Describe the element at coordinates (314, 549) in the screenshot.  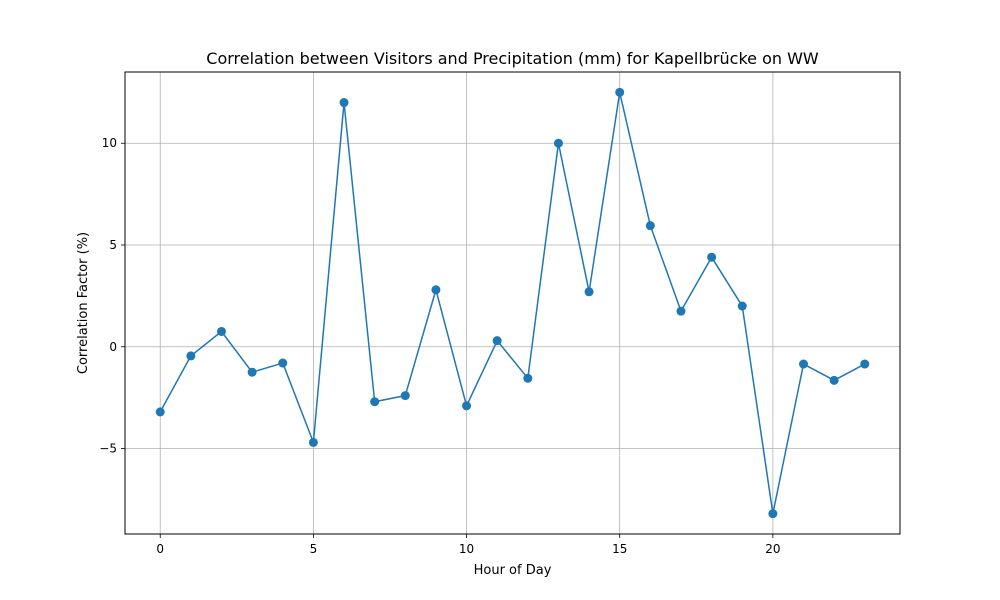
I see `x-tick-label: 5` at that location.